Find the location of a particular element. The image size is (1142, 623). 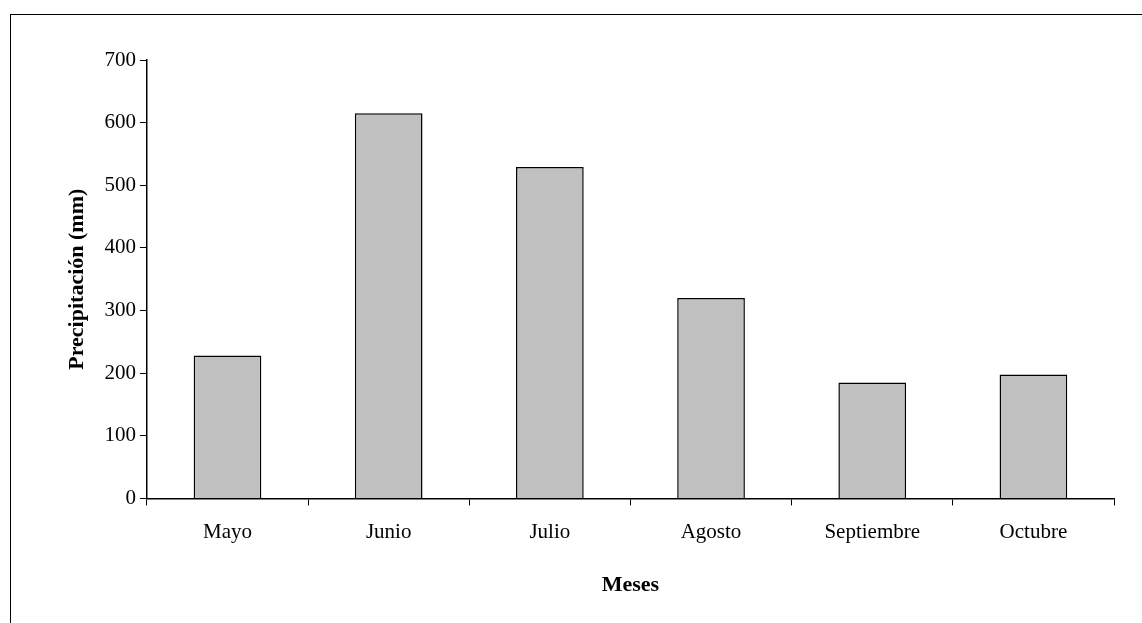

x-tick-label: Mayo is located at coordinates (227, 530).